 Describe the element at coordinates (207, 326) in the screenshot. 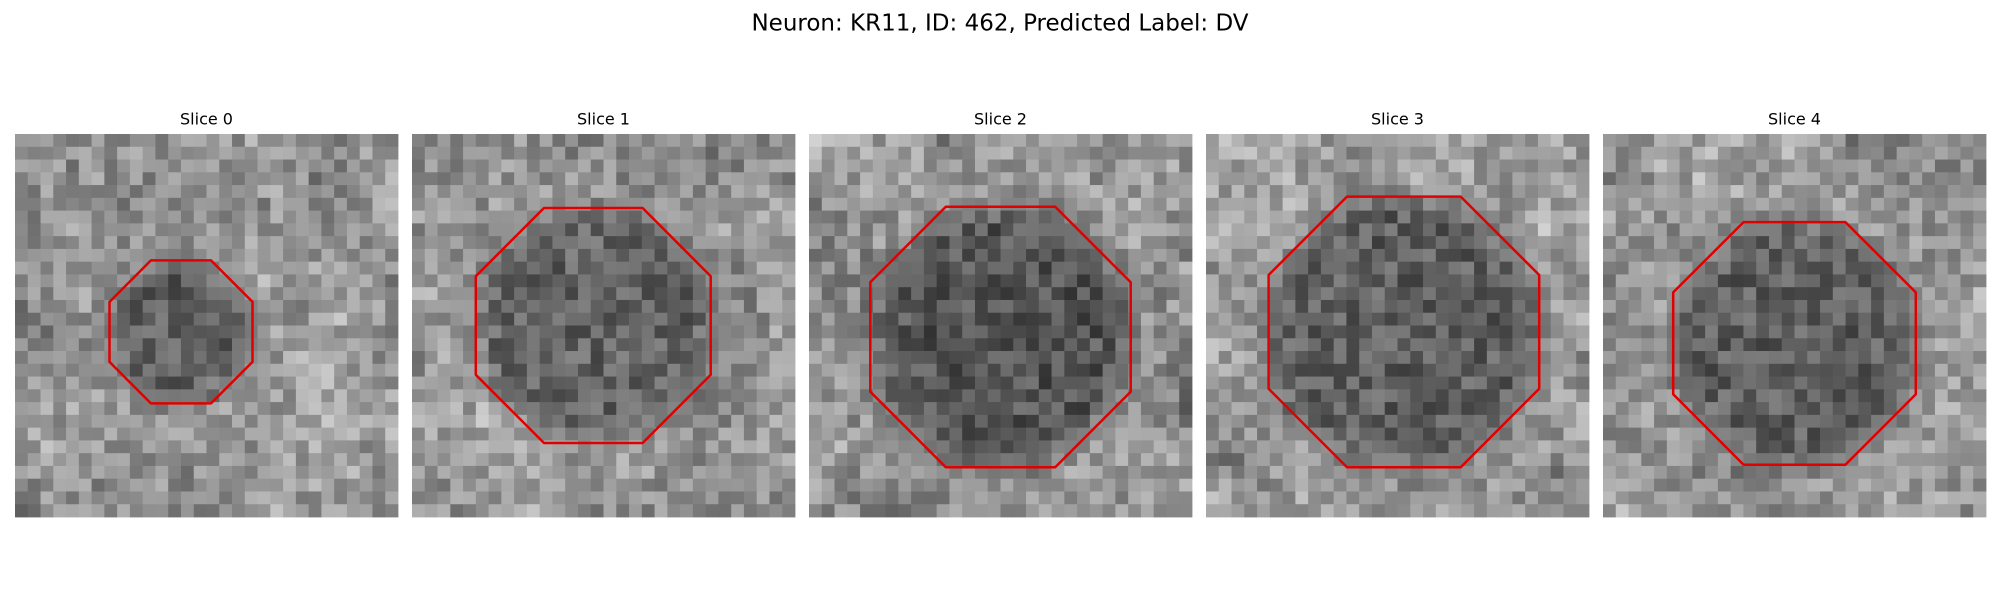

I see `slice-image` at that location.